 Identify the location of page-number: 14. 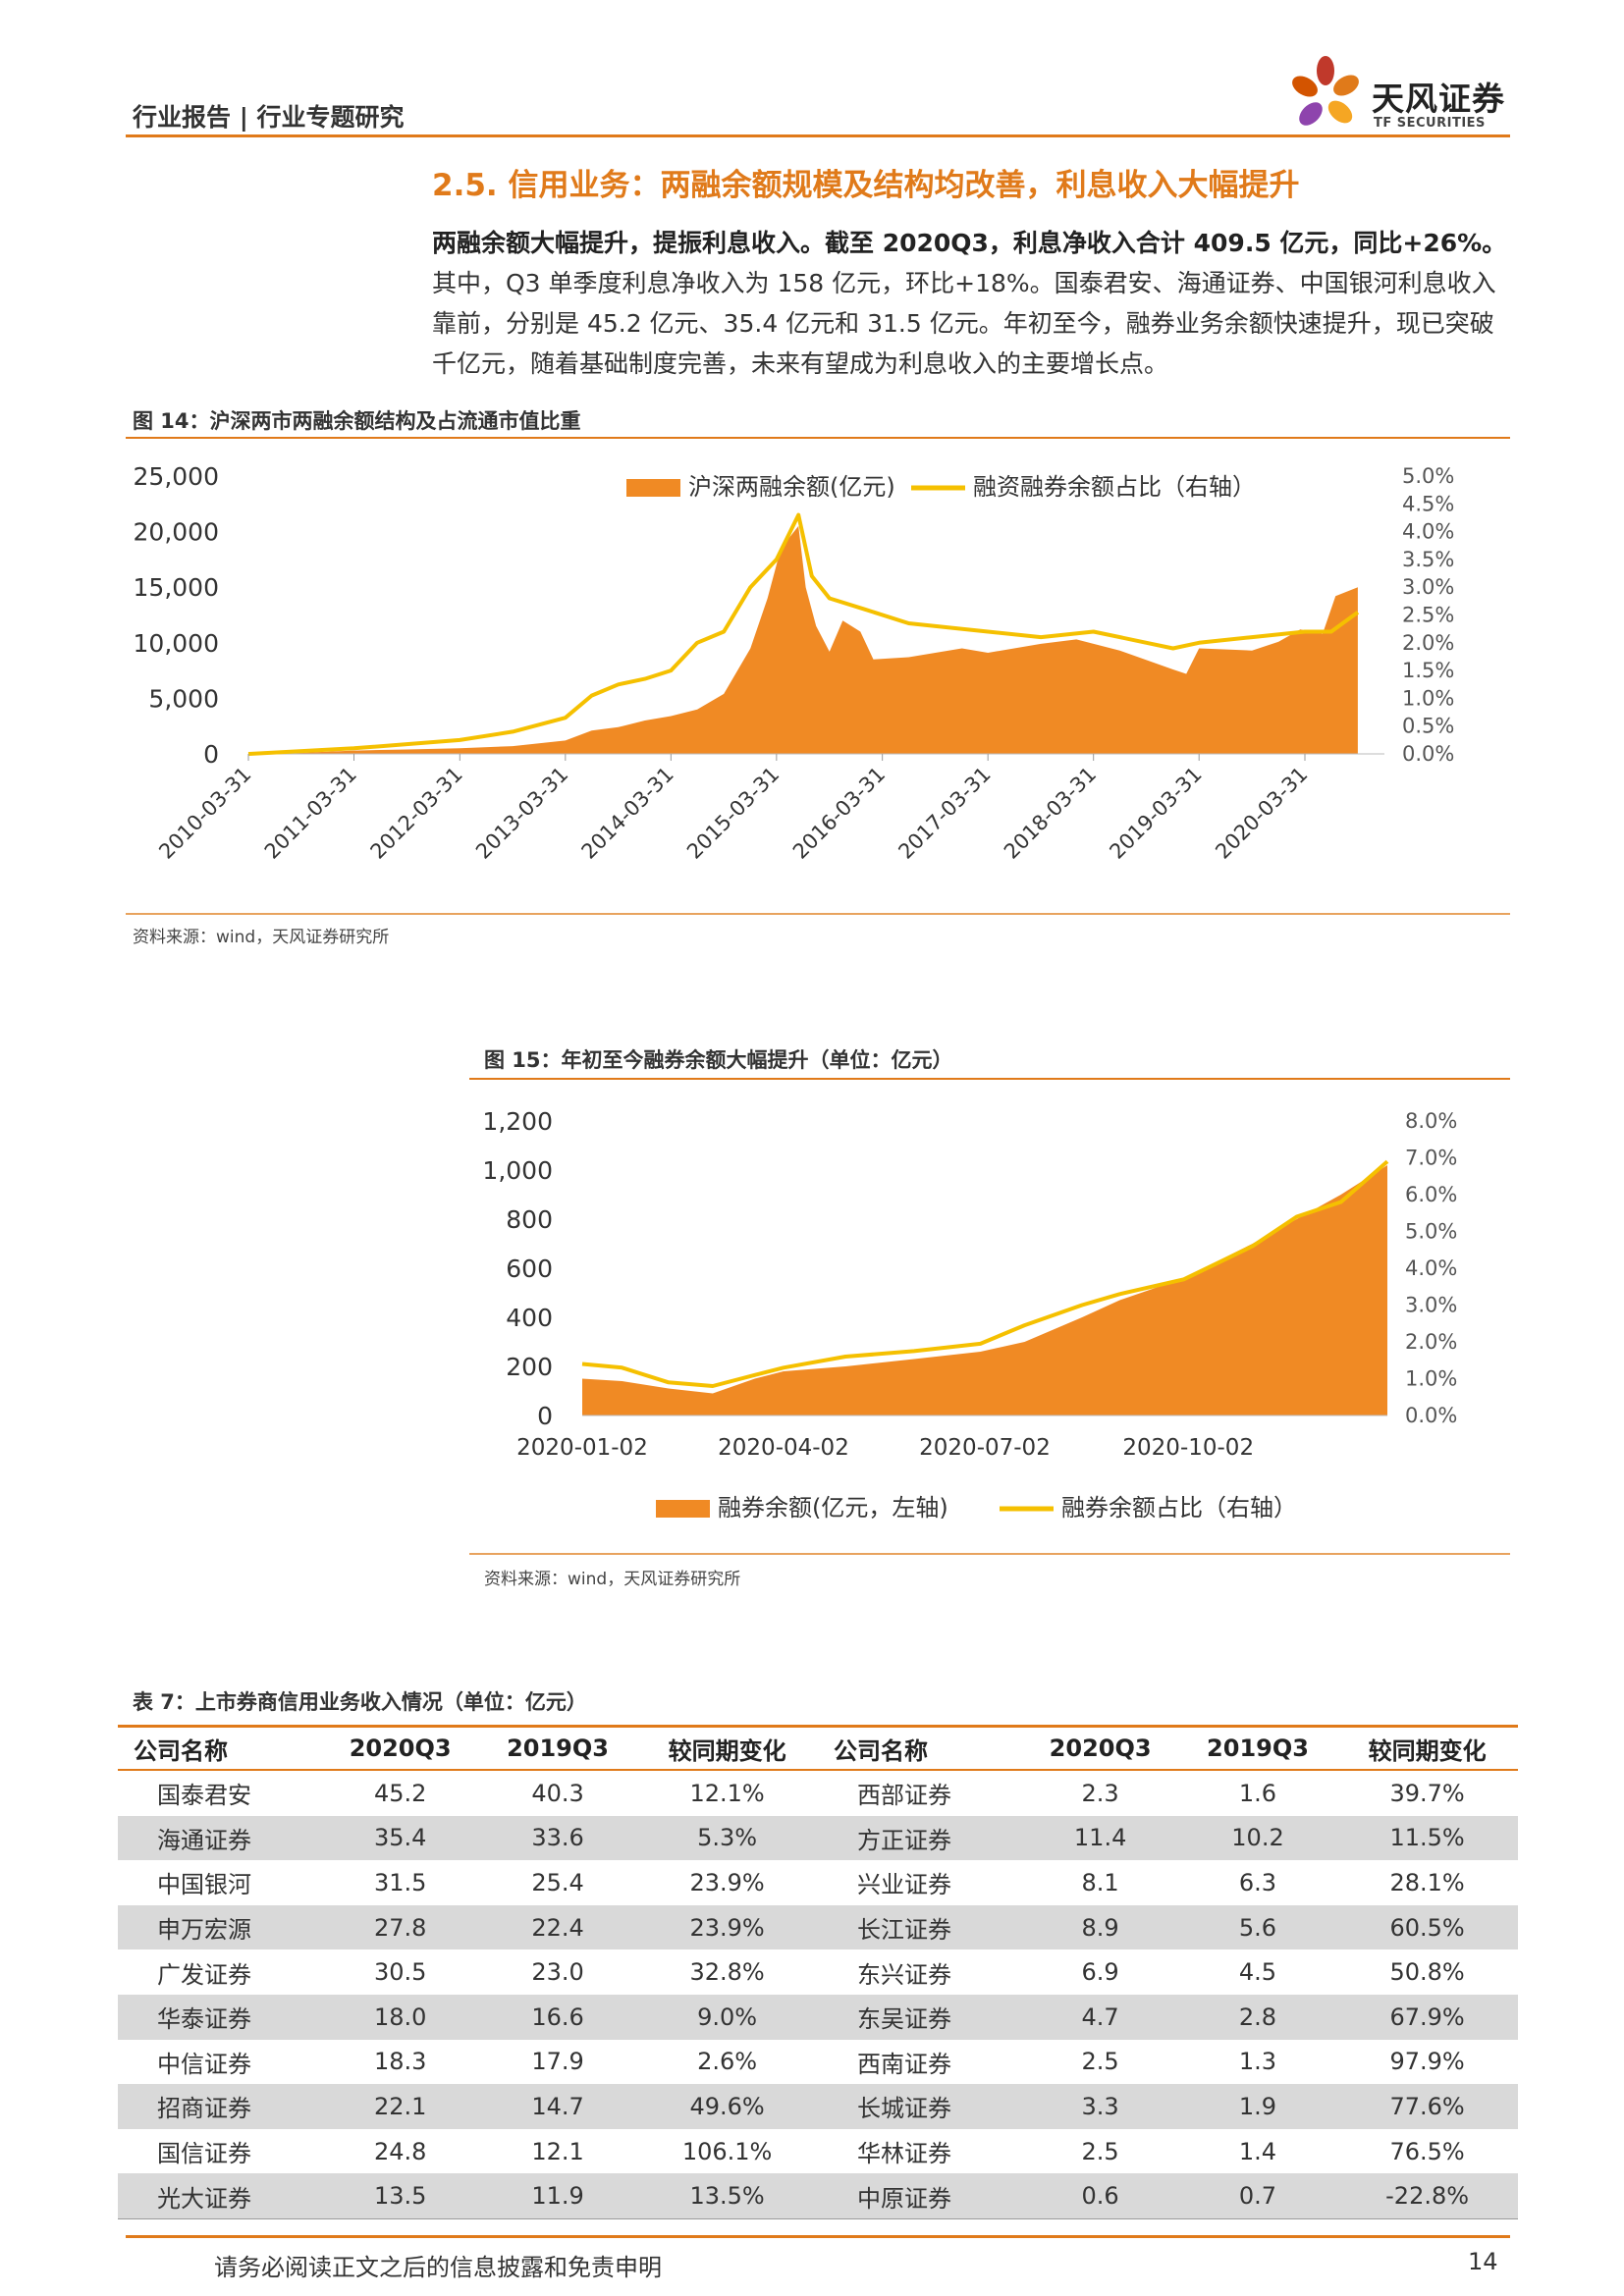
(1483, 2261).